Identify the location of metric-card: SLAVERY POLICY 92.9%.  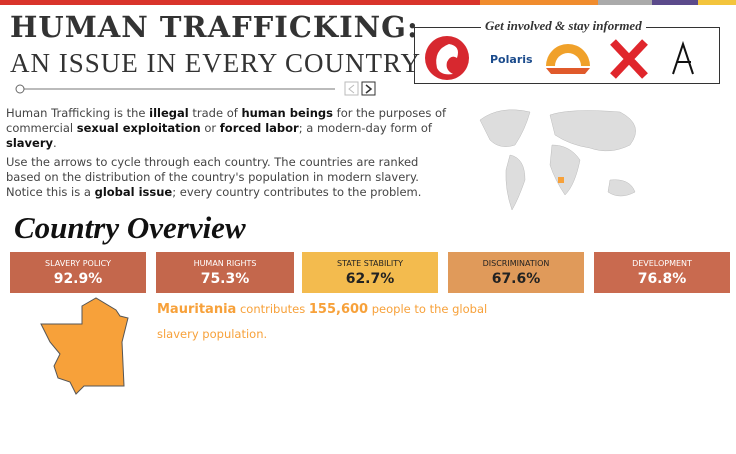
(78, 272).